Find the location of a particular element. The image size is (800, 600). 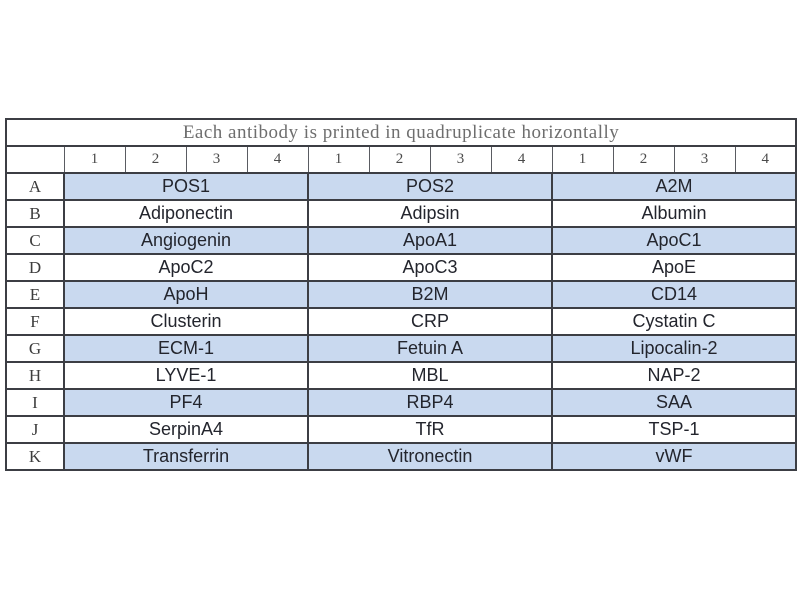

row-label: A is located at coordinates (35, 186).